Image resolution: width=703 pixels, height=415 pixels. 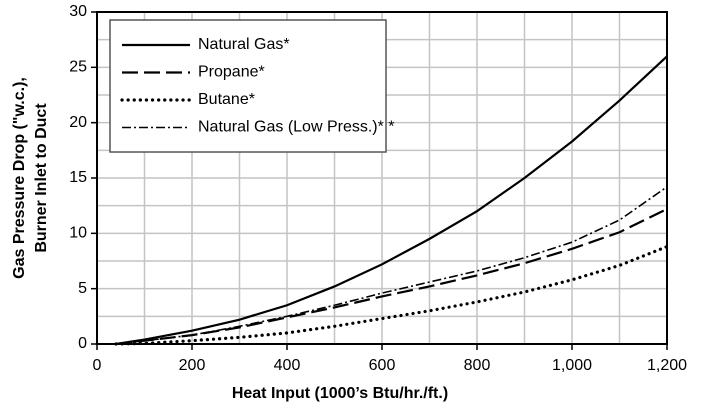 I want to click on x-tick-label: 200, so click(x=192, y=365).